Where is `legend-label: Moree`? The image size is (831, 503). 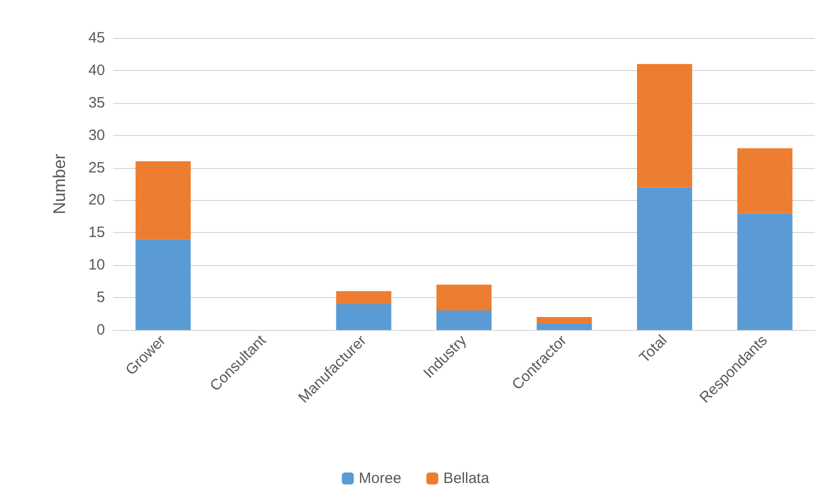 legend-label: Moree is located at coordinates (380, 478).